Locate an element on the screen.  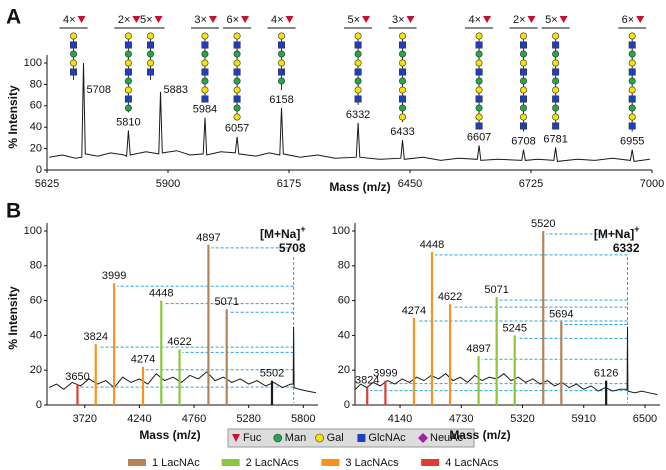
peak-label: 6126 is located at coordinates (606, 374).